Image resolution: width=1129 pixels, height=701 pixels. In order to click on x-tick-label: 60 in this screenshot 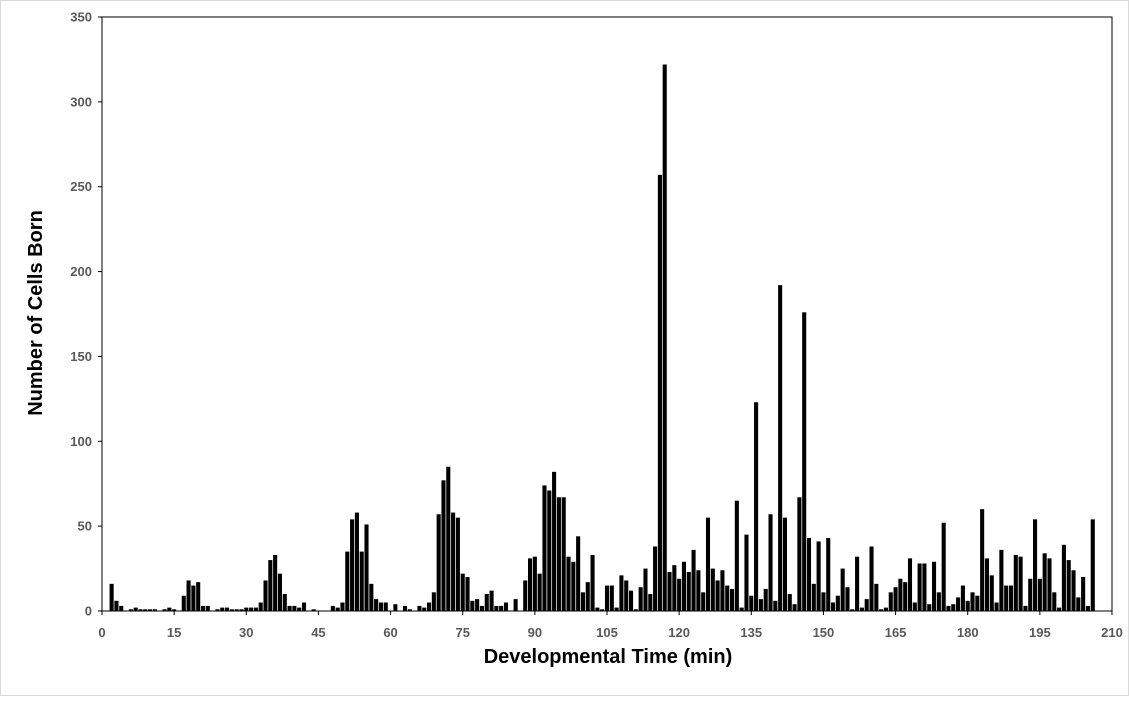, I will do `click(390, 632)`.